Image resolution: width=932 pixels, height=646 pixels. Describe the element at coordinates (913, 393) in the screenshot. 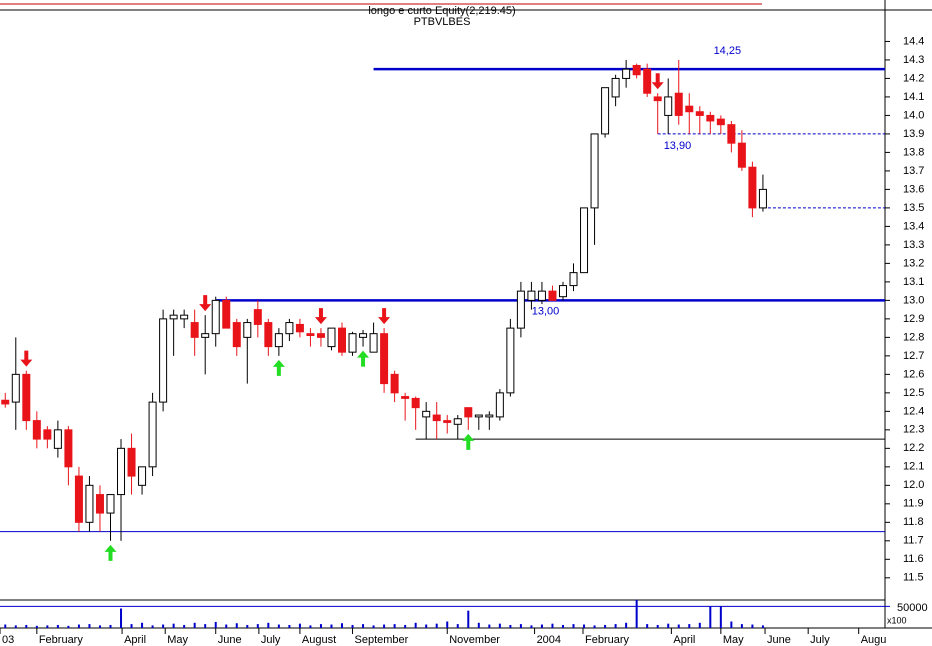

I see `y-tick-label: 12.5` at that location.